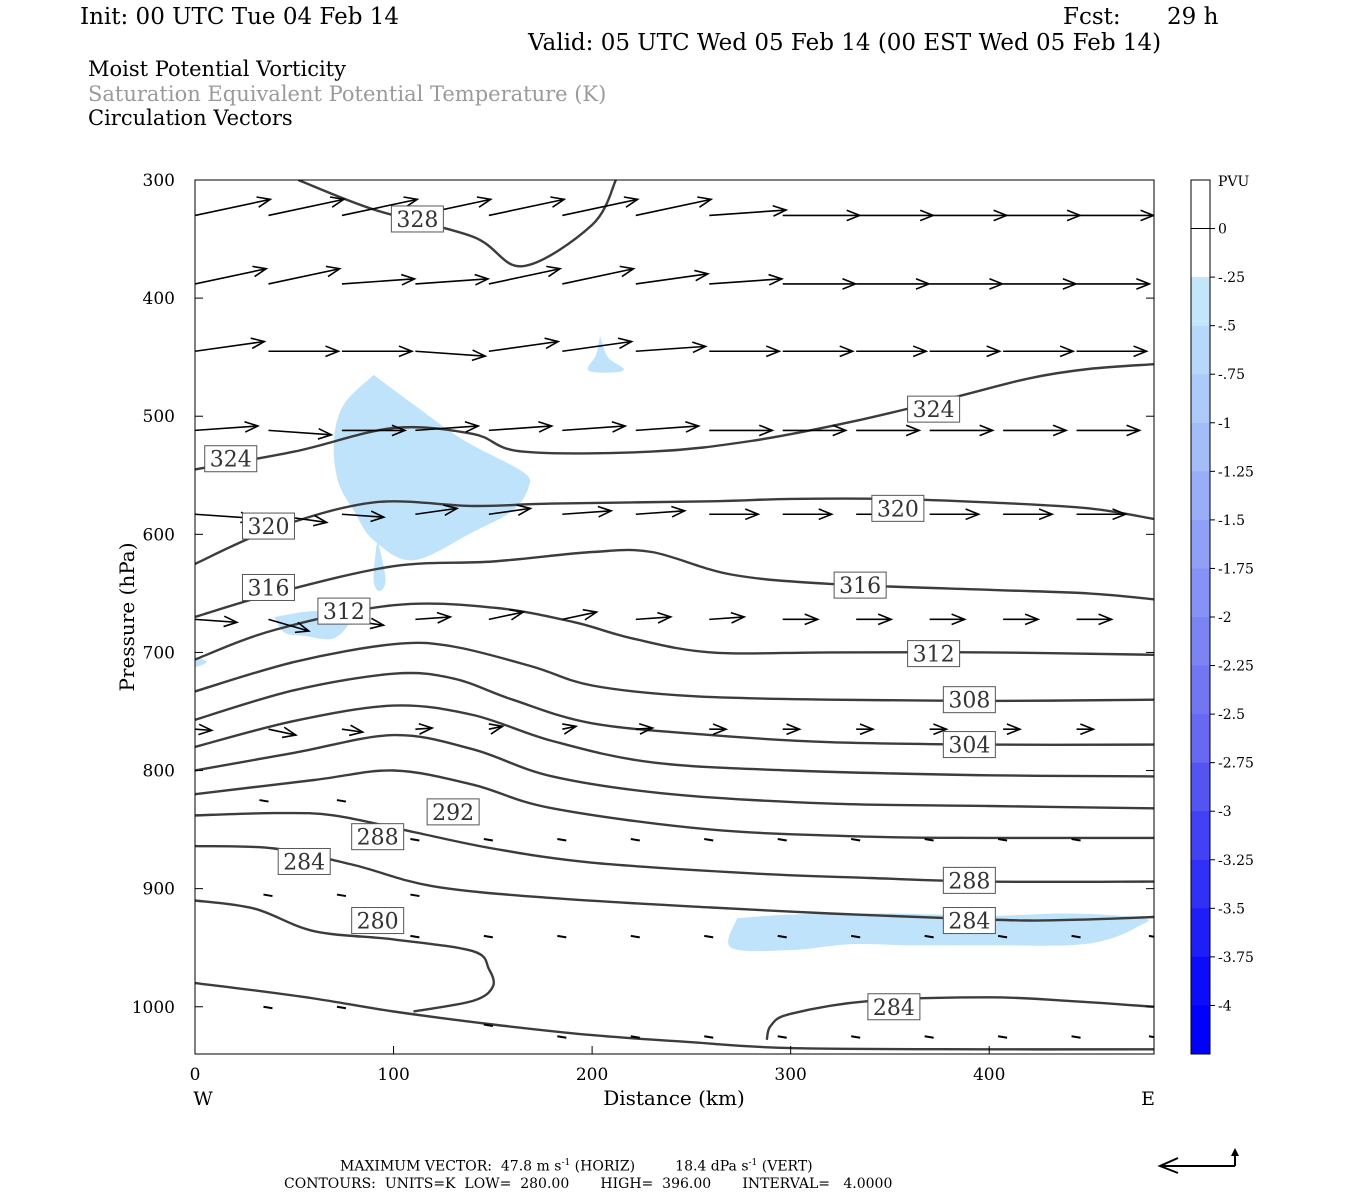 Image resolution: width=1350 pixels, height=1200 pixels. I want to click on forecast-hour: 29 h, so click(1193, 17).